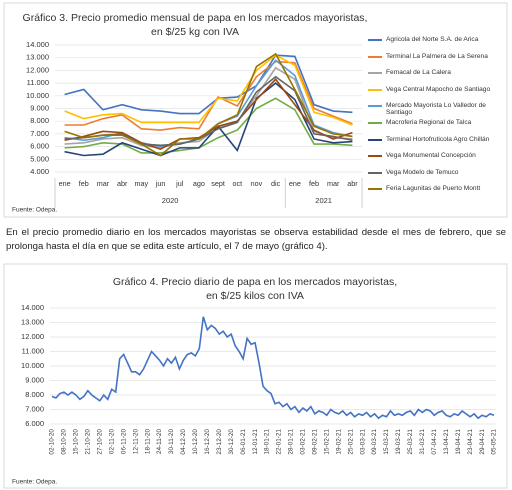 Image resolution: width=512 pixels, height=490 pixels. Describe the element at coordinates (438, 126) in the screenshot. I see `legend-entry: Macroferia Regional de Talca` at that location.